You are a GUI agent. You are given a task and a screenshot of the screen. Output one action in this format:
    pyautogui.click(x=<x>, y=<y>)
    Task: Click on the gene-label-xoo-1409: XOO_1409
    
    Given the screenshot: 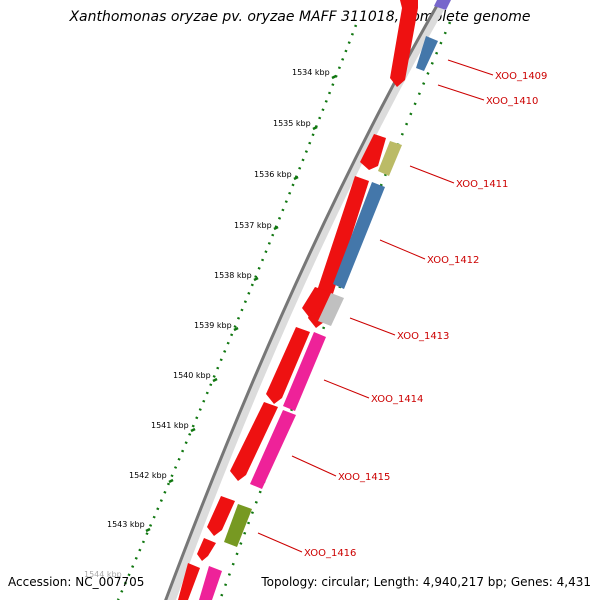 What is the action you would take?
    pyautogui.click(x=521, y=76)
    